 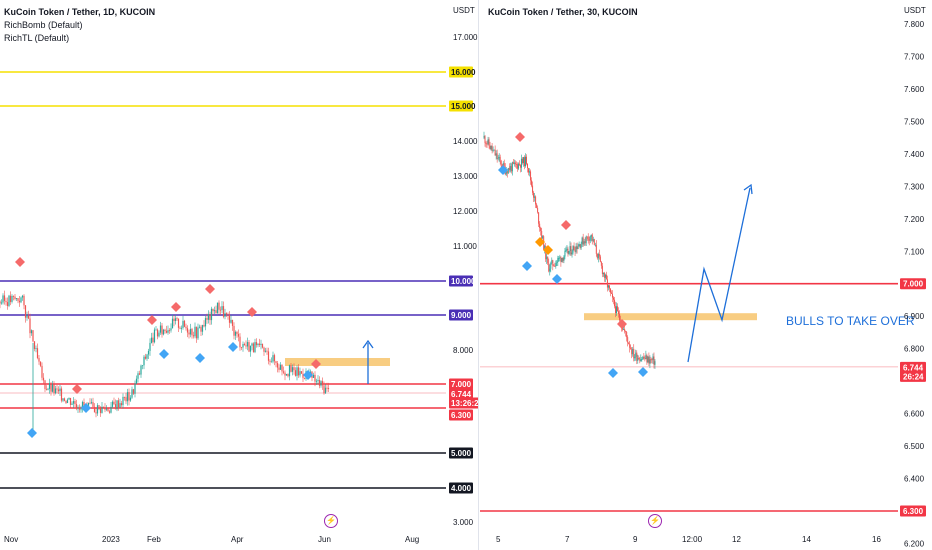 I want to click on price-tick-label: 7.400, so click(x=914, y=154).